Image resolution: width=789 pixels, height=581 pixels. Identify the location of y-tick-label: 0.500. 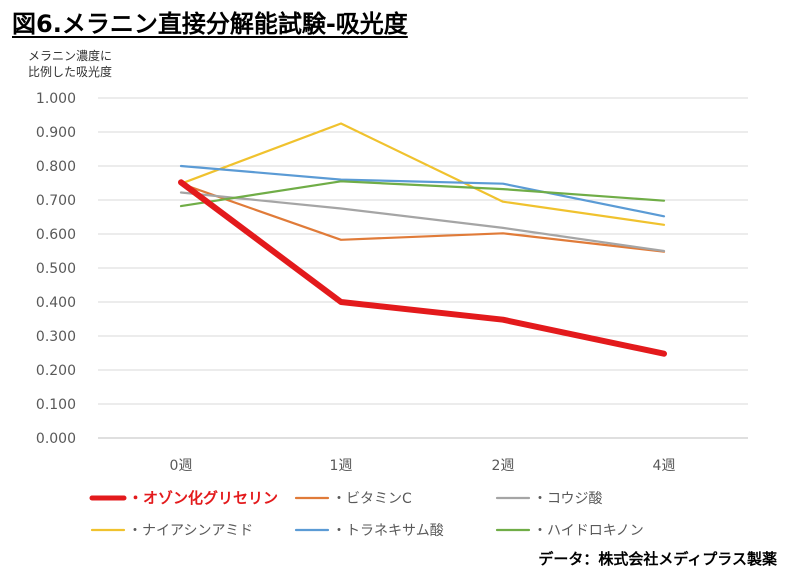
(56, 269).